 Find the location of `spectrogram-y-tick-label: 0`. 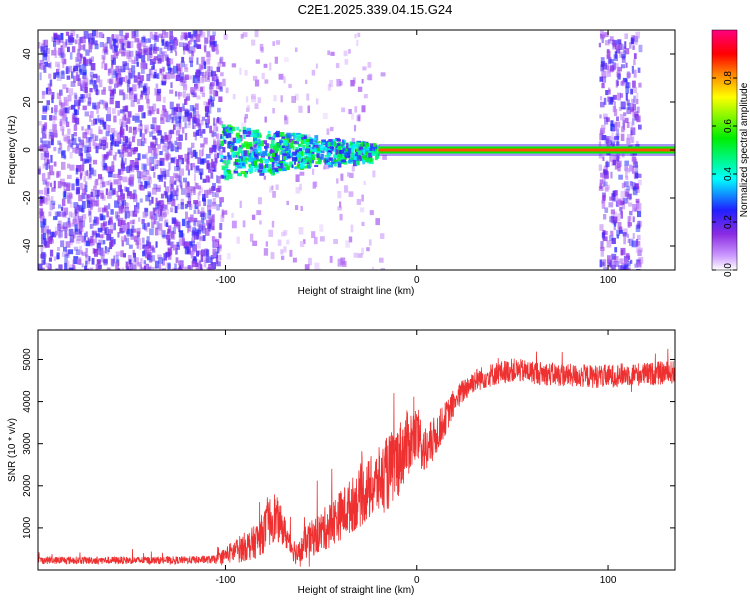

spectrogram-y-tick-label: 0 is located at coordinates (27, 150).